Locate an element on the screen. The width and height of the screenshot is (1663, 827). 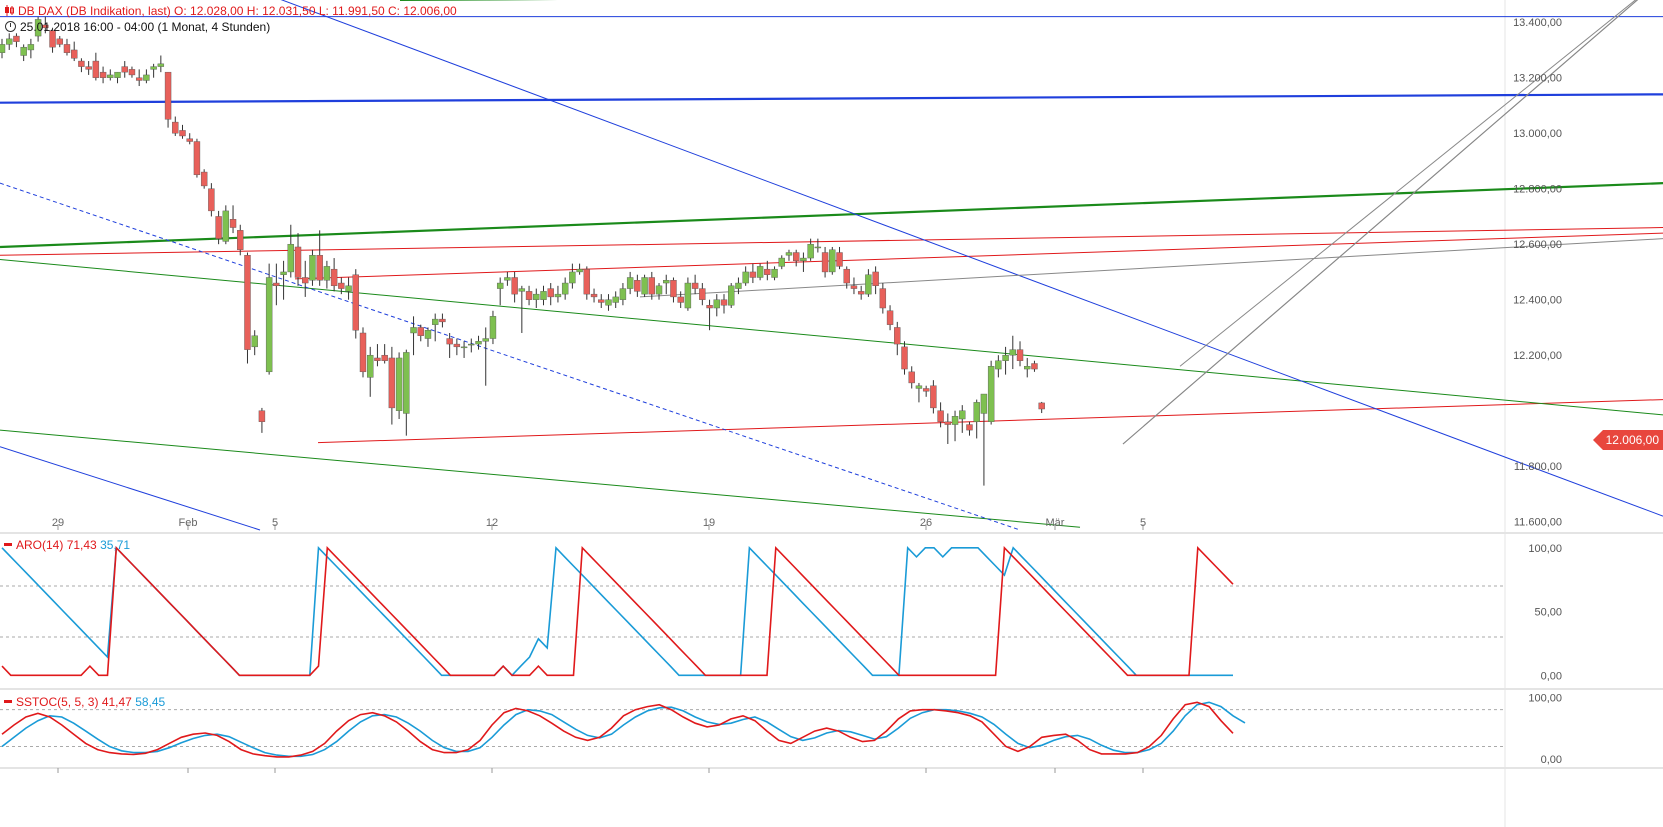
sstoc-d-value: 58,45 is located at coordinates (150, 702).